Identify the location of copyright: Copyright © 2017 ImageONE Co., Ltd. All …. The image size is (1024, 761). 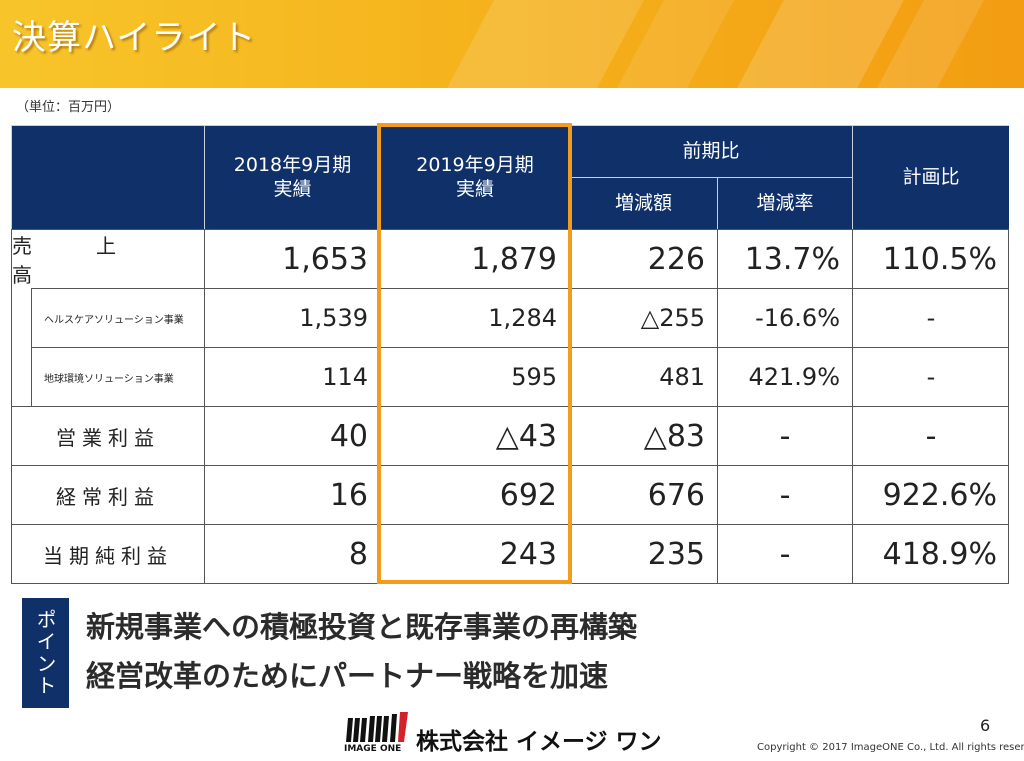
(890, 747).